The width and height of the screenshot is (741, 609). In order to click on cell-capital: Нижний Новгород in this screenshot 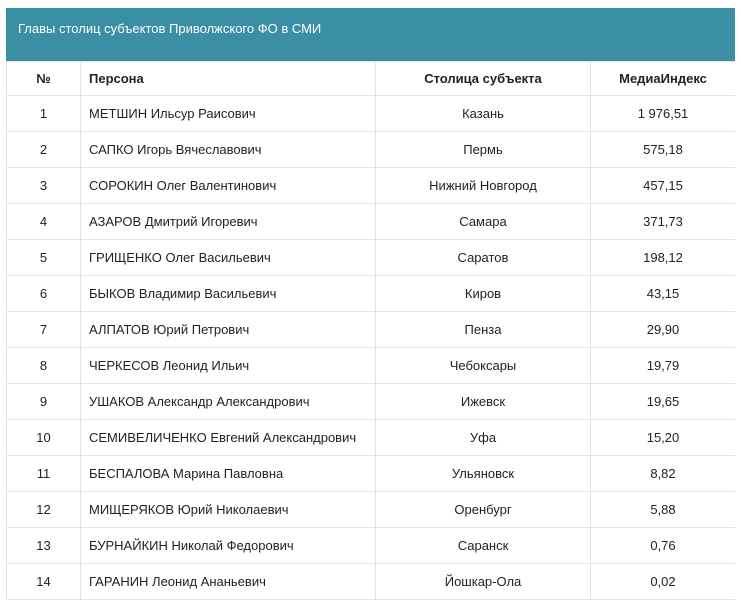, I will do `click(483, 185)`.